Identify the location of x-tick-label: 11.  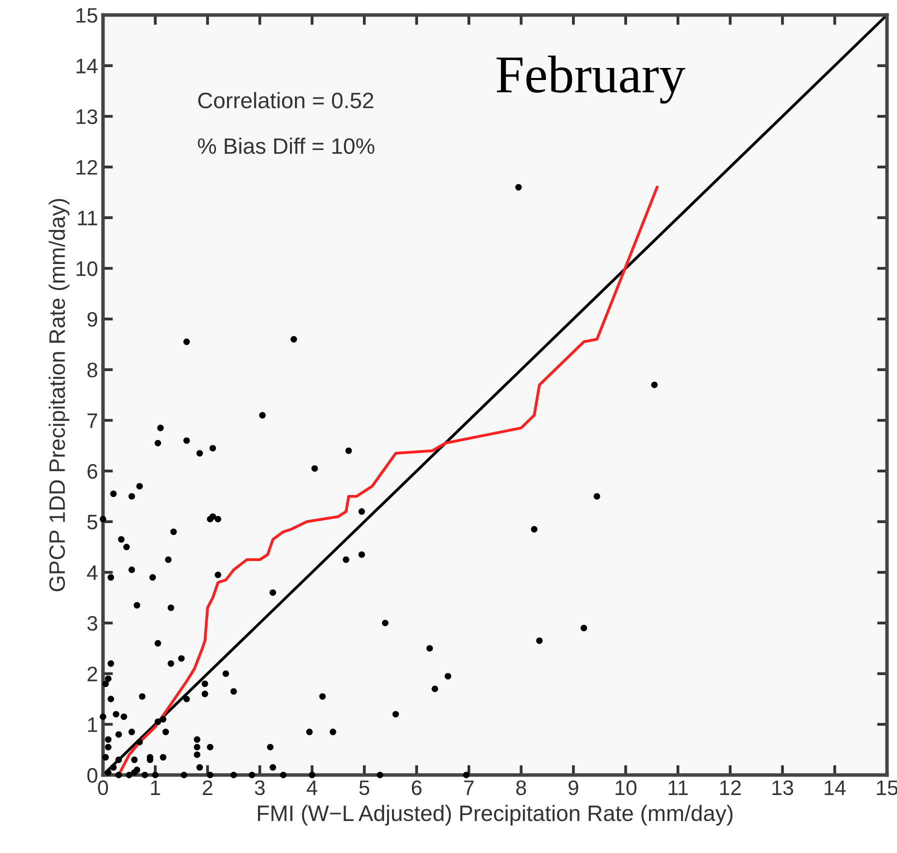
(678, 787).